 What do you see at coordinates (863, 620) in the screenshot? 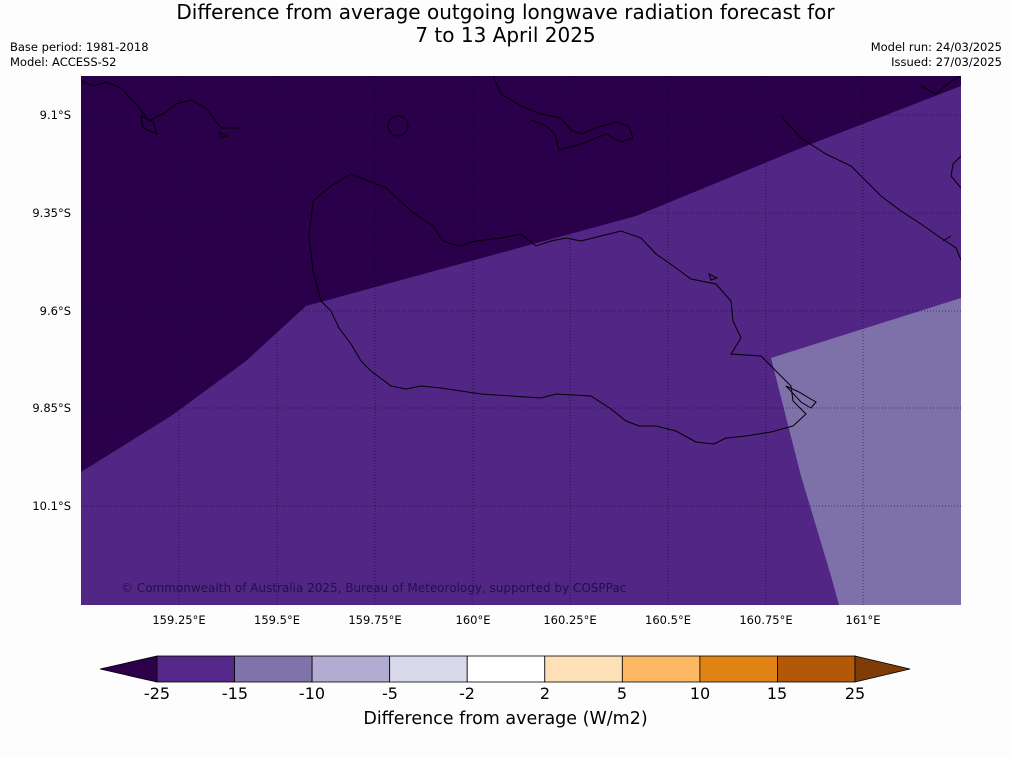
I see `lon-label: 161°E` at bounding box center [863, 620].